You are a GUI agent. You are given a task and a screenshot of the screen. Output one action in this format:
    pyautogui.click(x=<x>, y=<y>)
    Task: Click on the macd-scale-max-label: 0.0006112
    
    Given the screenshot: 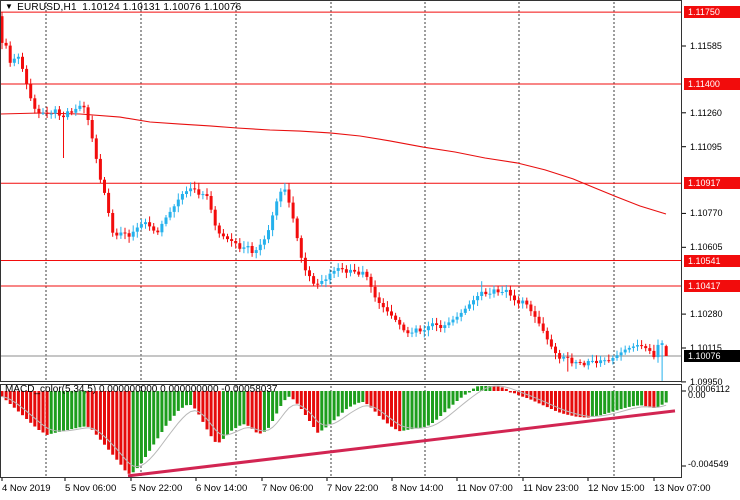 What is the action you would take?
    pyautogui.click(x=709, y=389)
    